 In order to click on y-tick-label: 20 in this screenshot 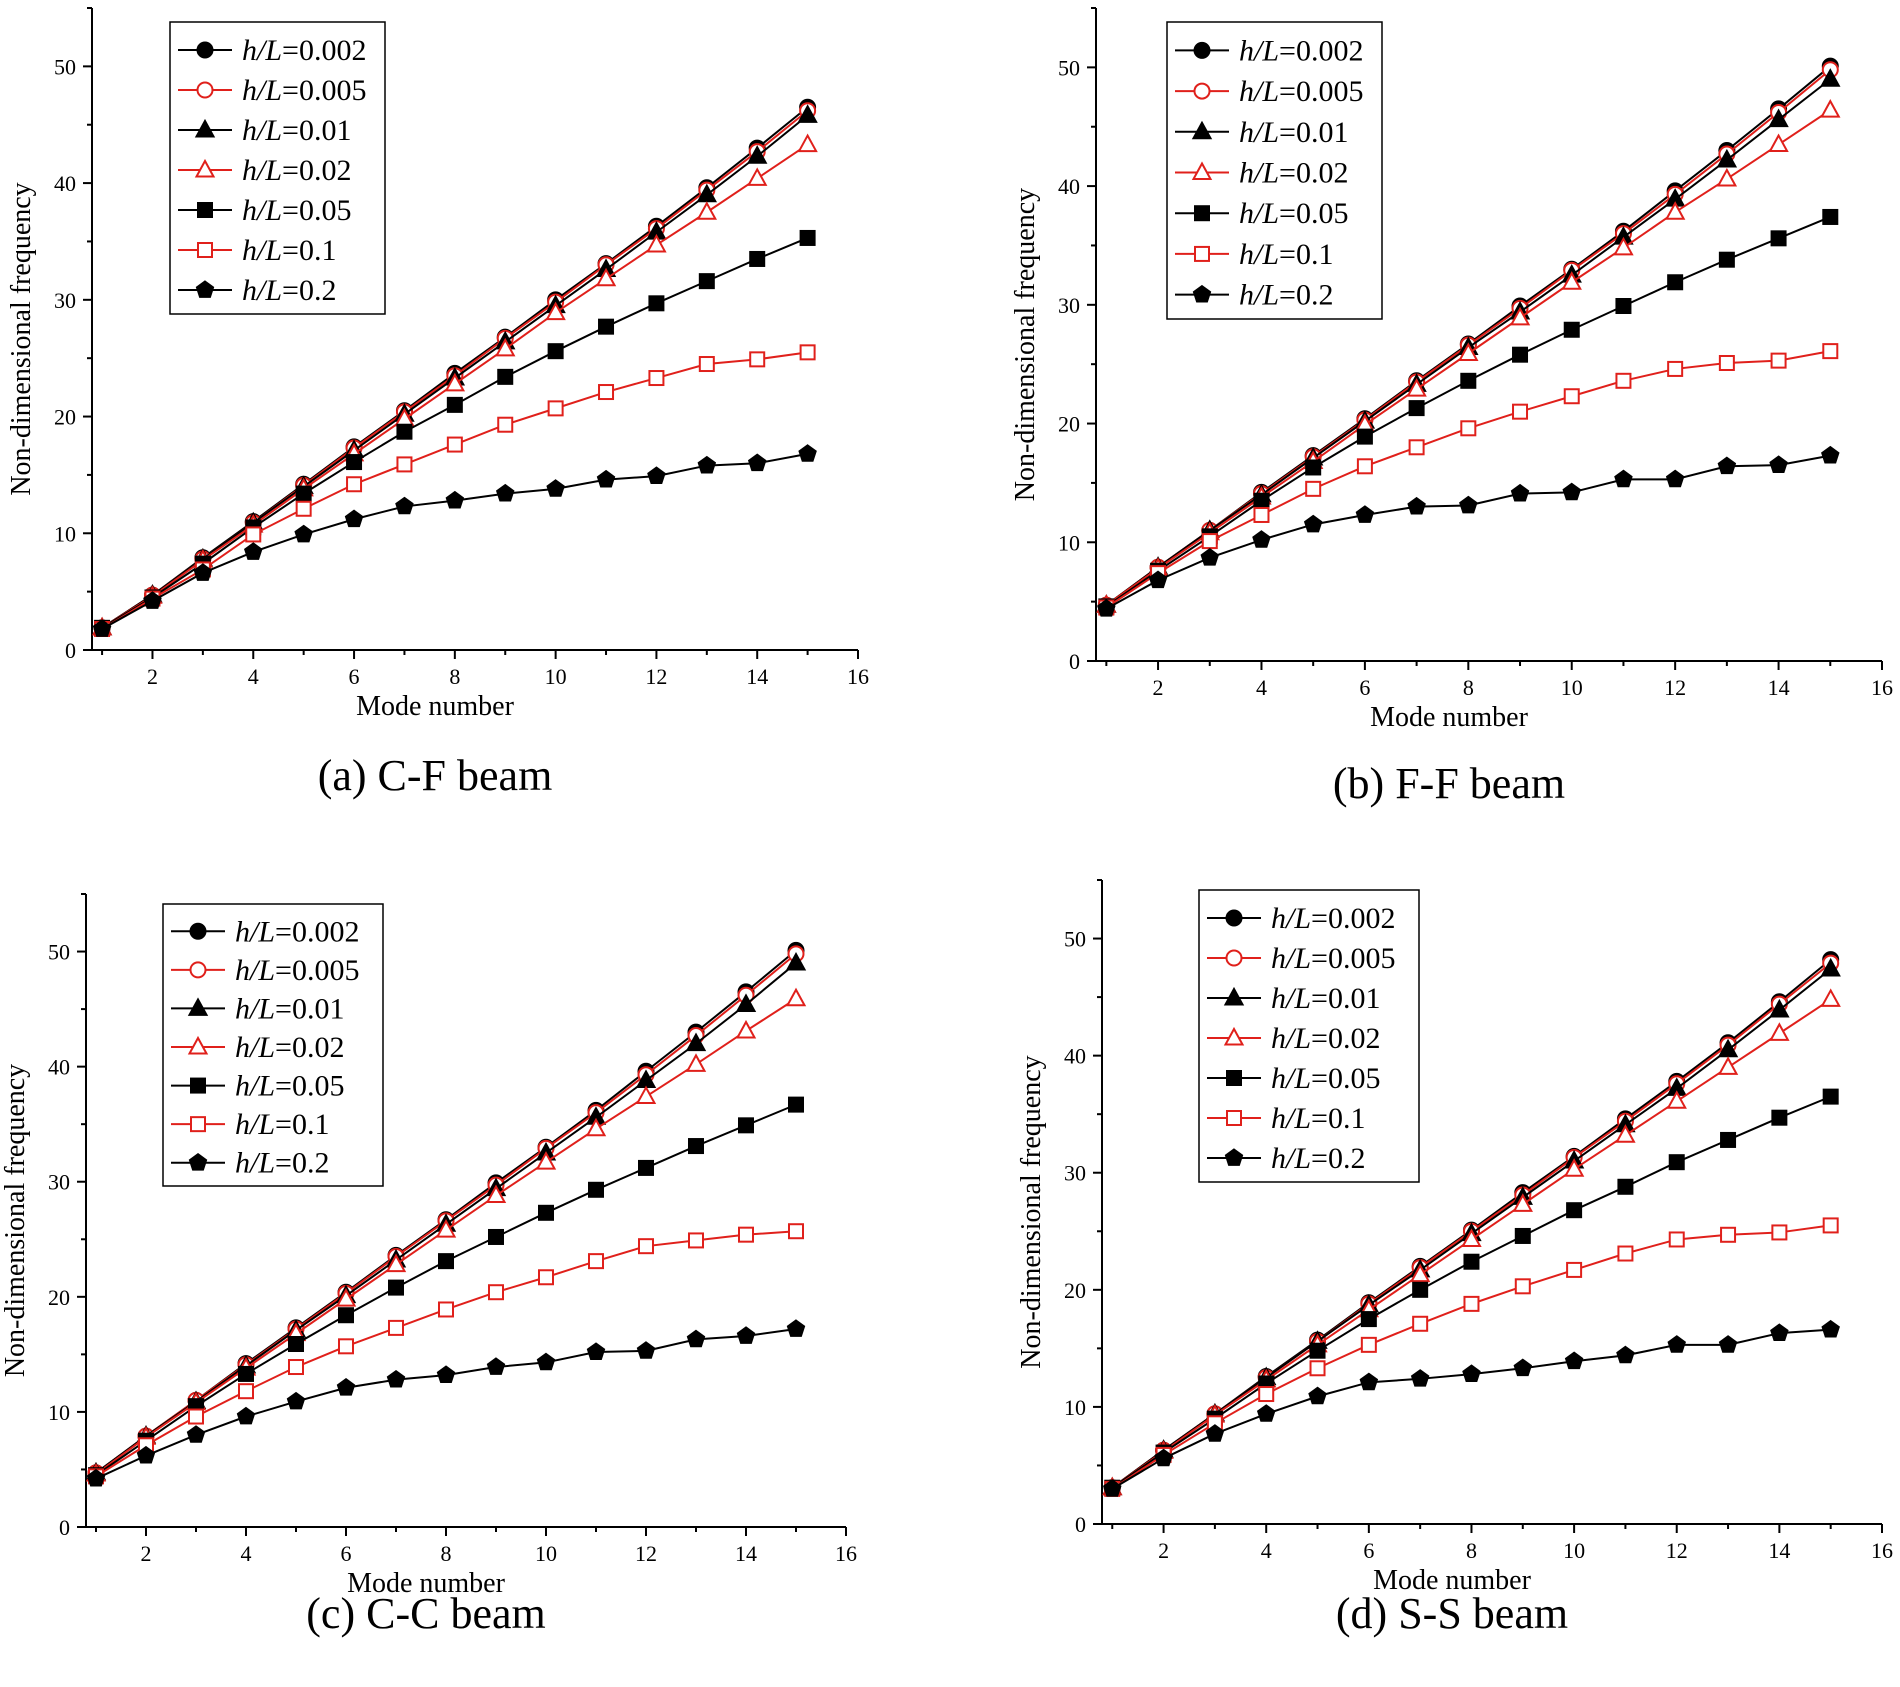, I will do `click(59, 1297)`.